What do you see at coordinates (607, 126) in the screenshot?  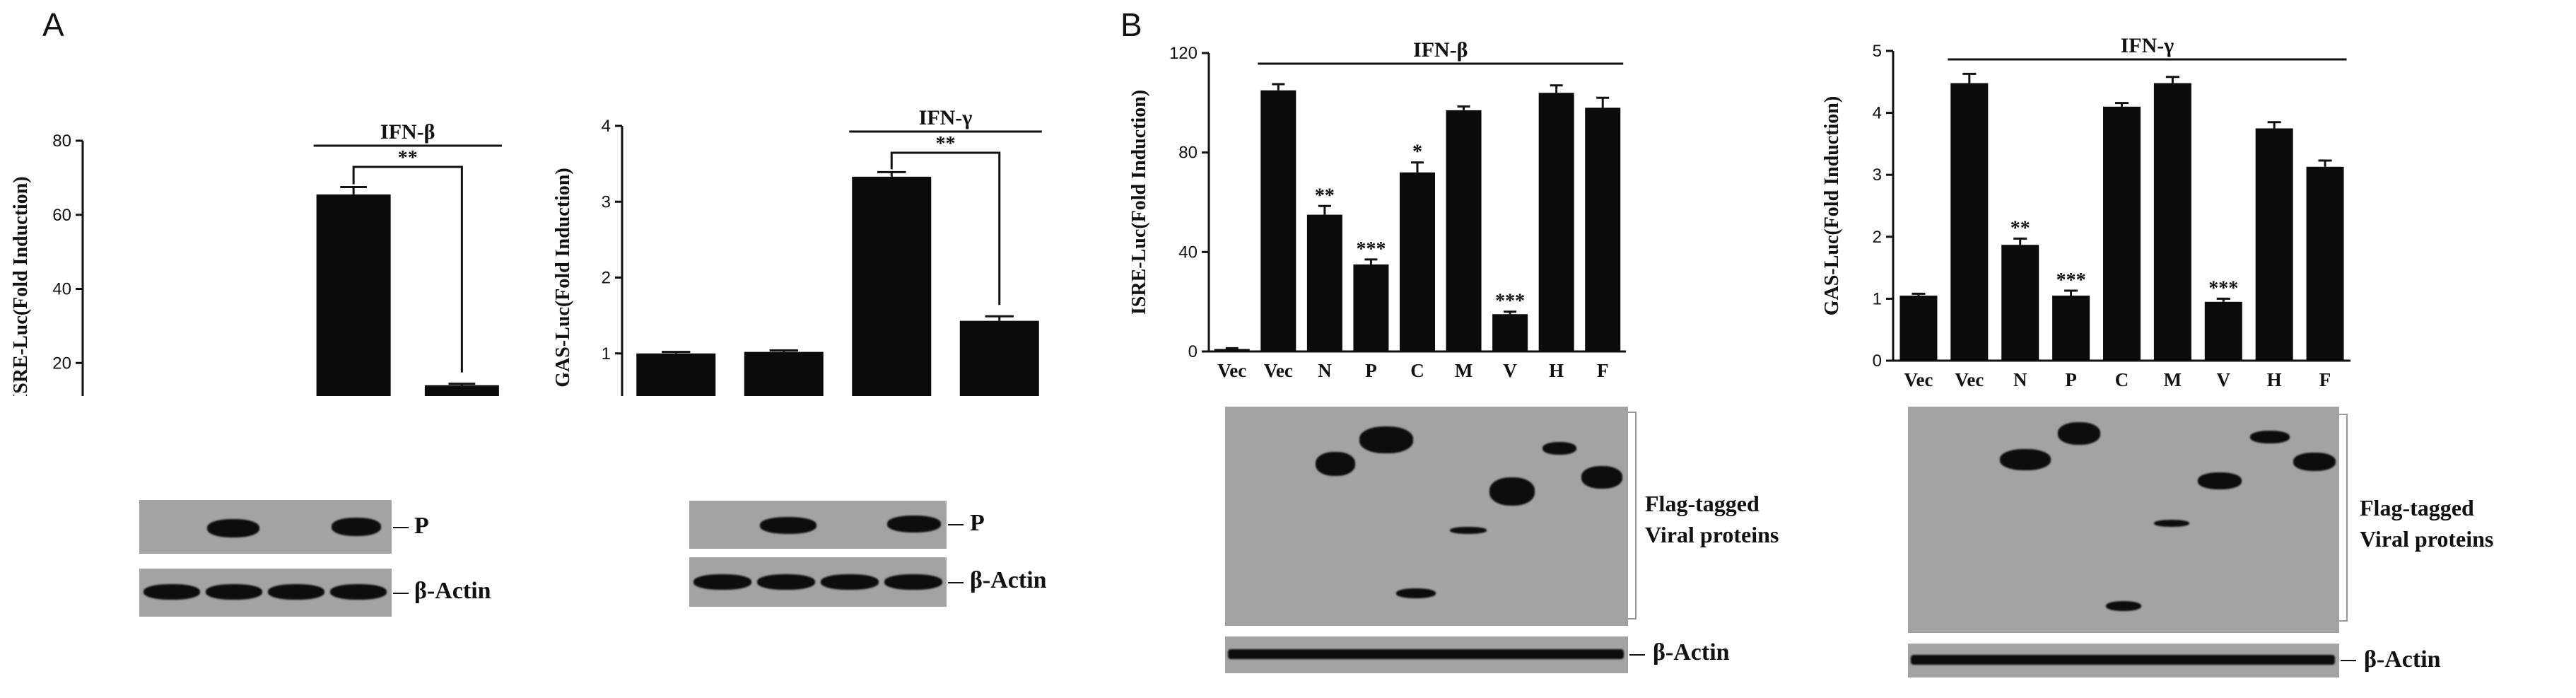 I see `y-tick-label: 4` at bounding box center [607, 126].